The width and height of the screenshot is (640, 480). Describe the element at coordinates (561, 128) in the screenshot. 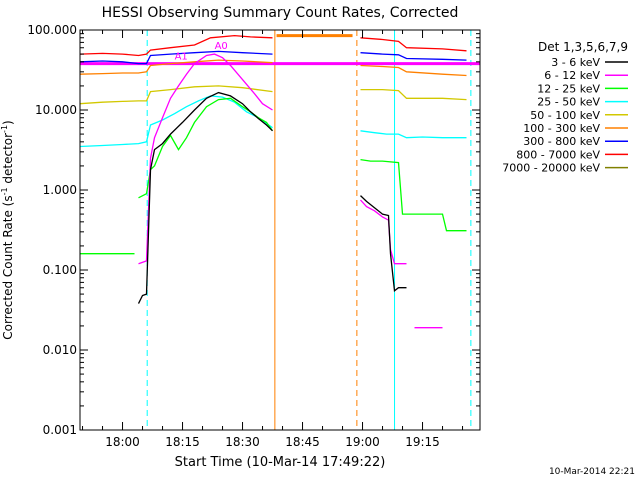

I see `legend-label-100-300-kev: 100 - 300 keV` at that location.